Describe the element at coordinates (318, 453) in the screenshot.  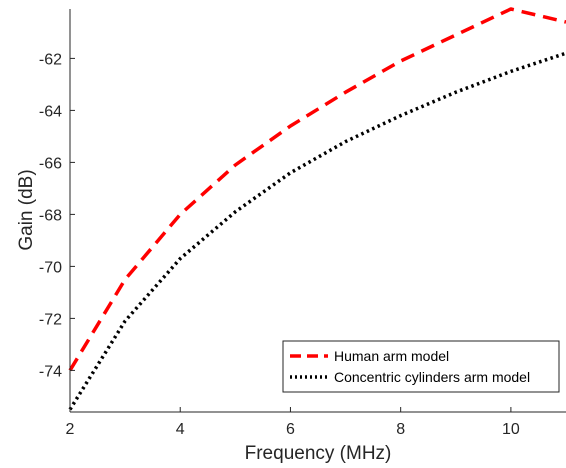
I see `x-axis-label: Frequency (MHz)` at that location.